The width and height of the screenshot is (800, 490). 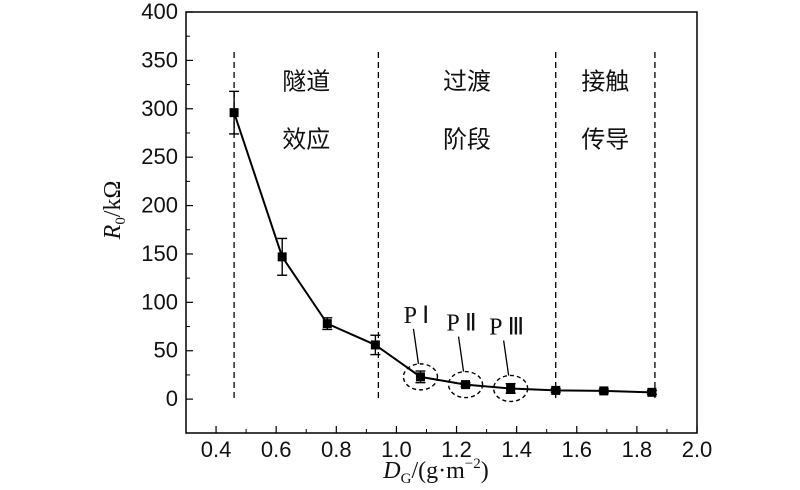 What do you see at coordinates (417, 316) in the screenshot?
I see `highlight-label: P Ⅰ` at bounding box center [417, 316].